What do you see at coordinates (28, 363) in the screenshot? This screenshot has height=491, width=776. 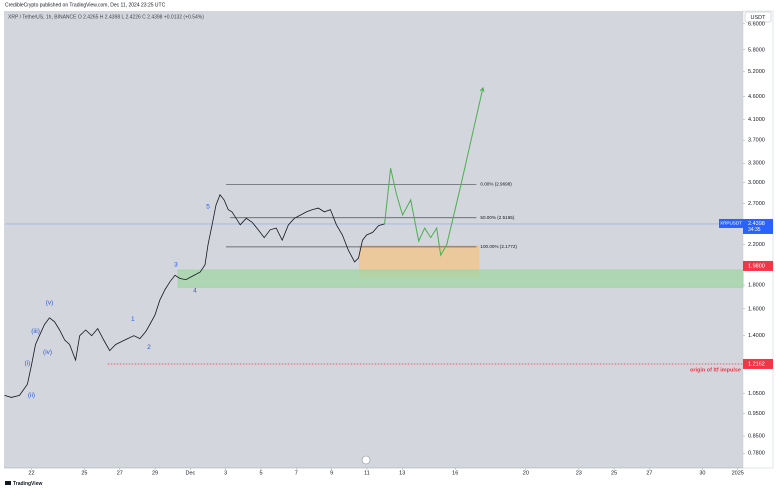 I see `wave-label: (i)` at bounding box center [28, 363].